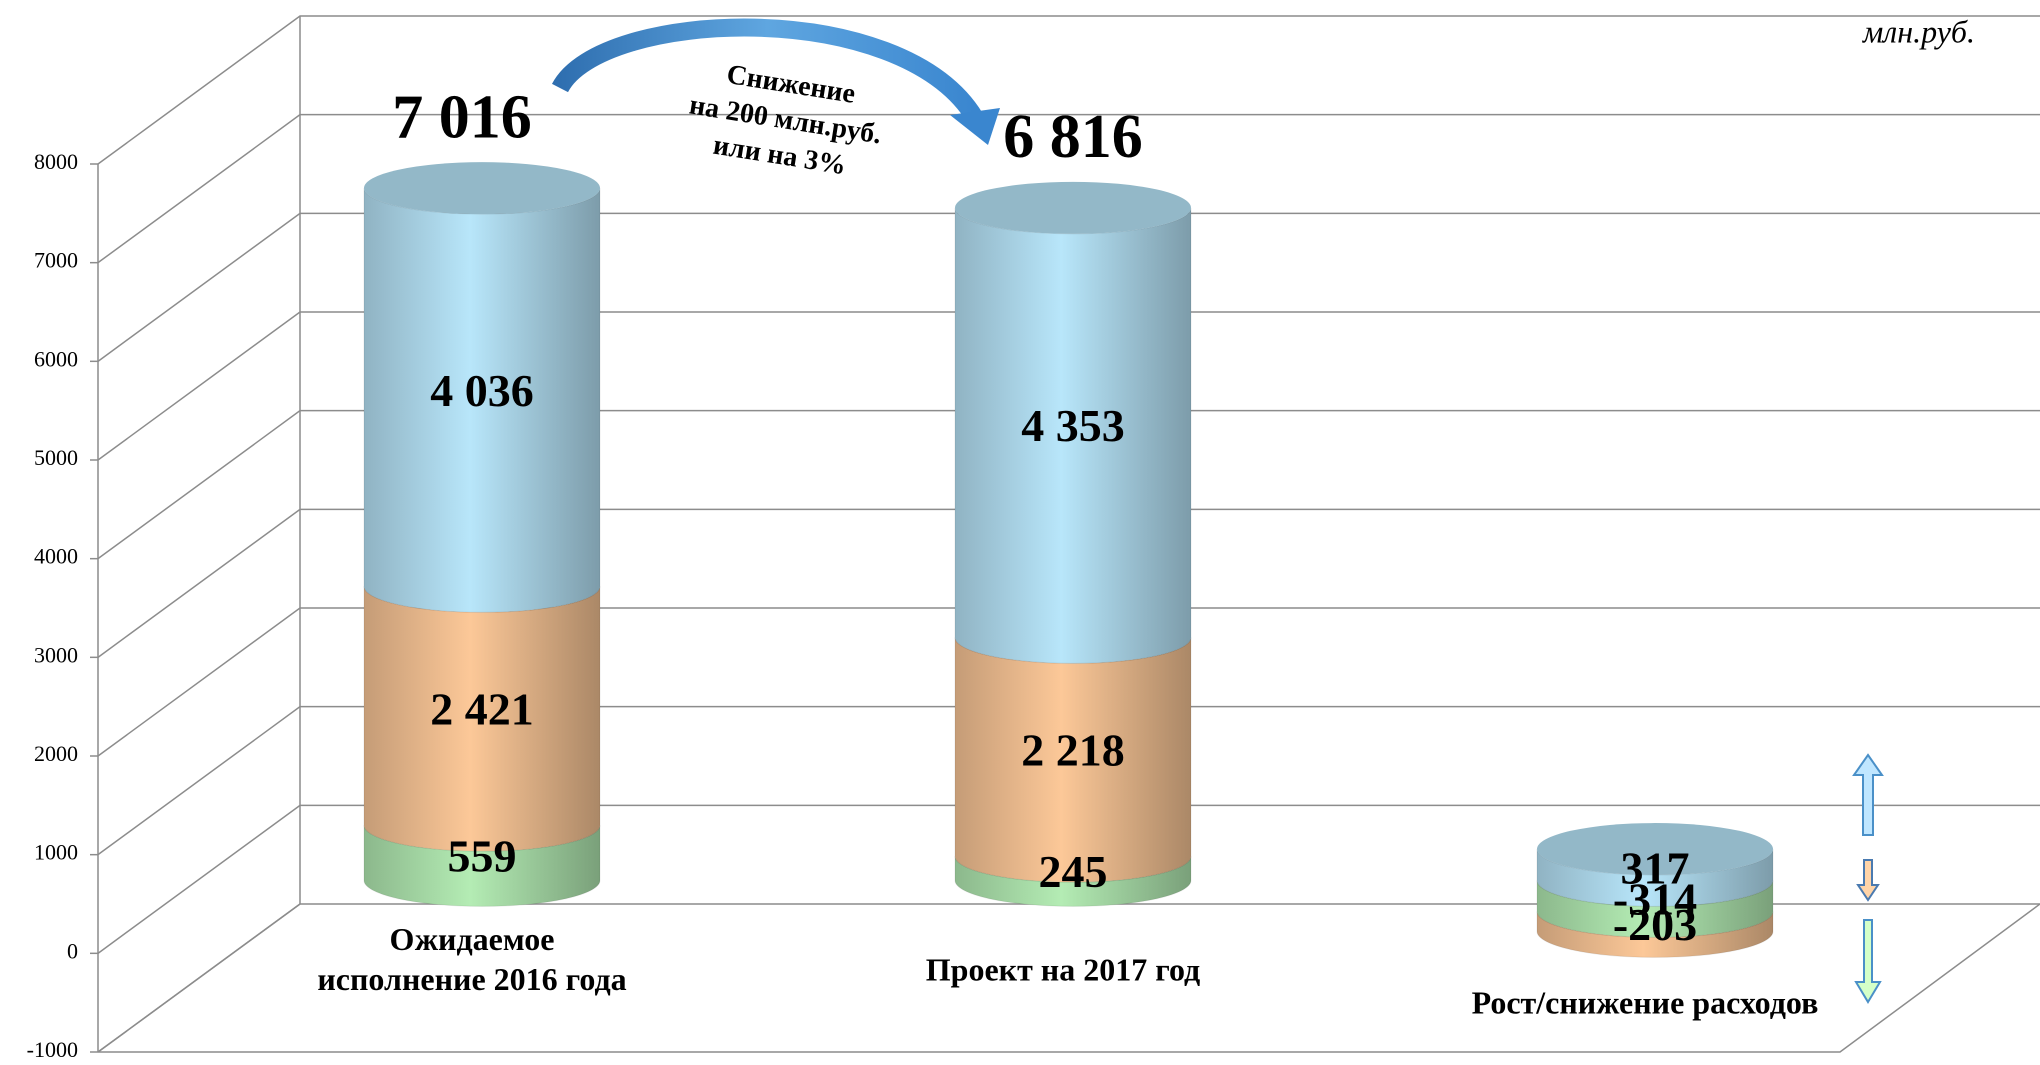 This screenshot has width=2040, height=1065. Describe the element at coordinates (56, 260) in the screenshot. I see `y-tick-label: 7000` at that location.